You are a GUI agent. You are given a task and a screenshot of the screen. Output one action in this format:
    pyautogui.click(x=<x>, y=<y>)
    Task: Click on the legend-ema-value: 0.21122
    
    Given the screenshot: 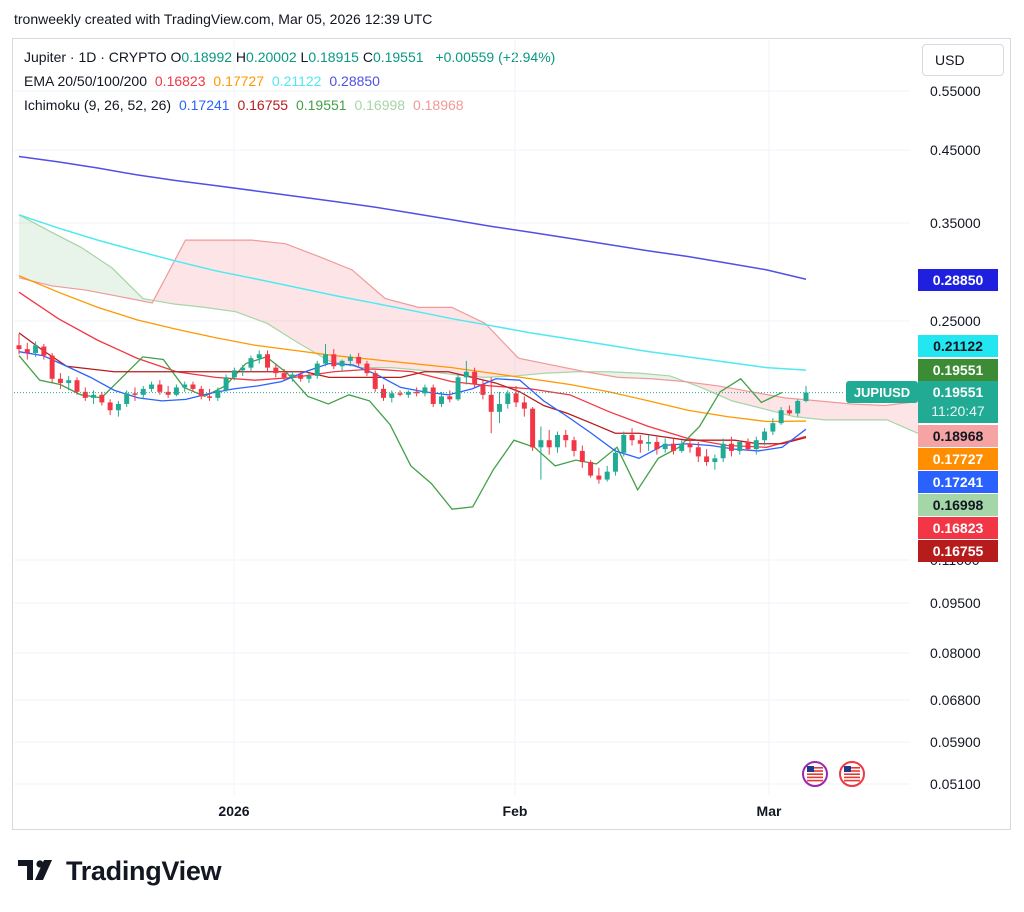 What is the action you would take?
    pyautogui.click(x=295, y=81)
    